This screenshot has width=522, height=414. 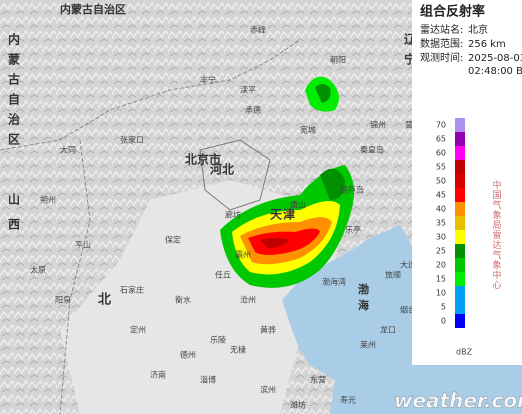 I want to click on place-label: 无棣, so click(x=238, y=350).